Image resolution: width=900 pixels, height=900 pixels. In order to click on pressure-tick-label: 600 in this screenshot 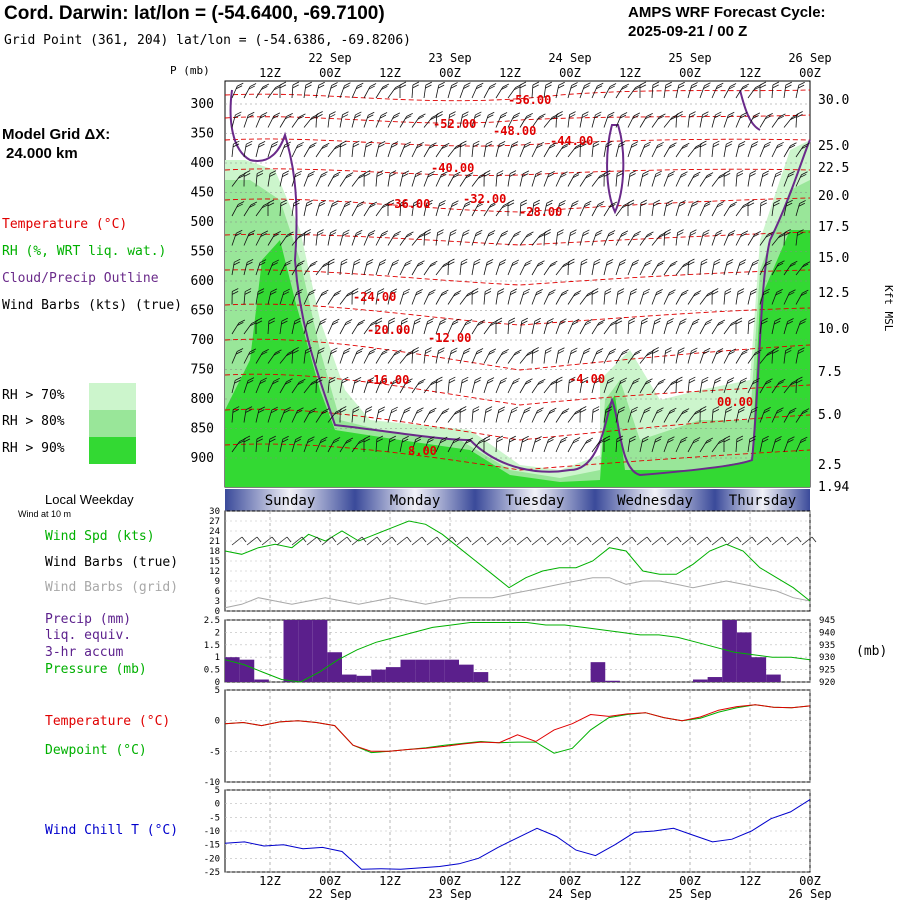, I will do `click(202, 281)`.